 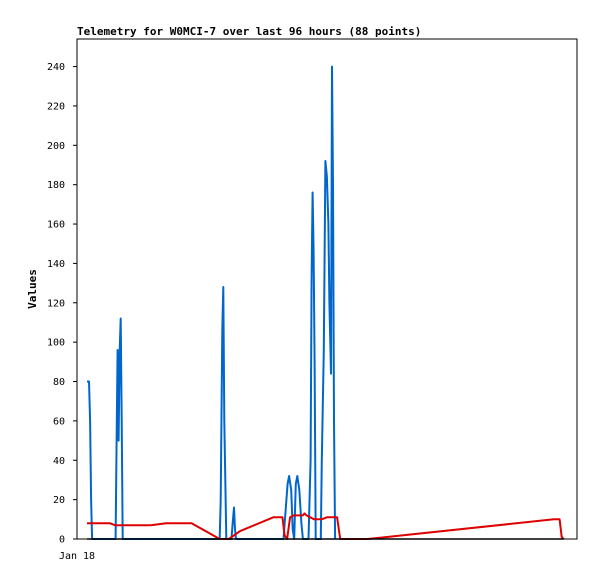 I want to click on y-tick-label: 80, so click(x=59, y=382).